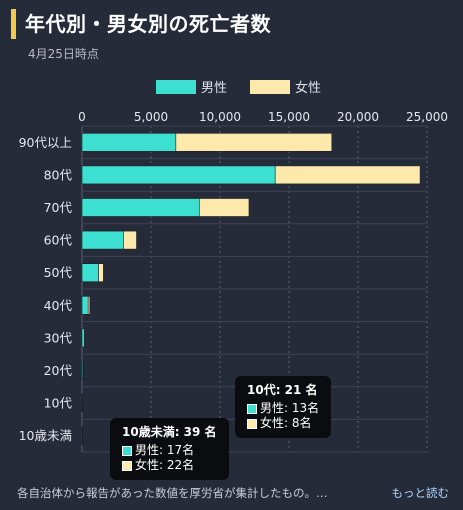  What do you see at coordinates (58, 337) in the screenshot?
I see `category-label: 30代` at bounding box center [58, 337].